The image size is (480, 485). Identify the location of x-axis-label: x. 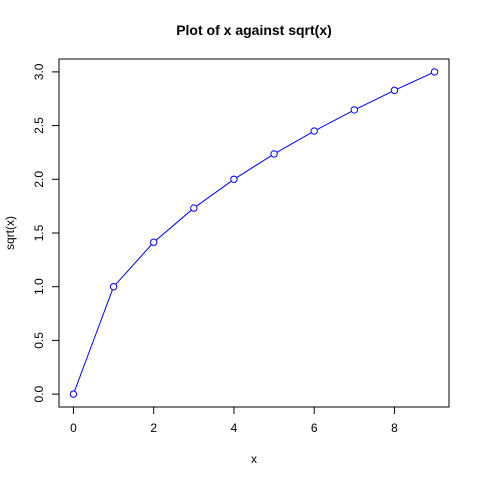
(254, 459).